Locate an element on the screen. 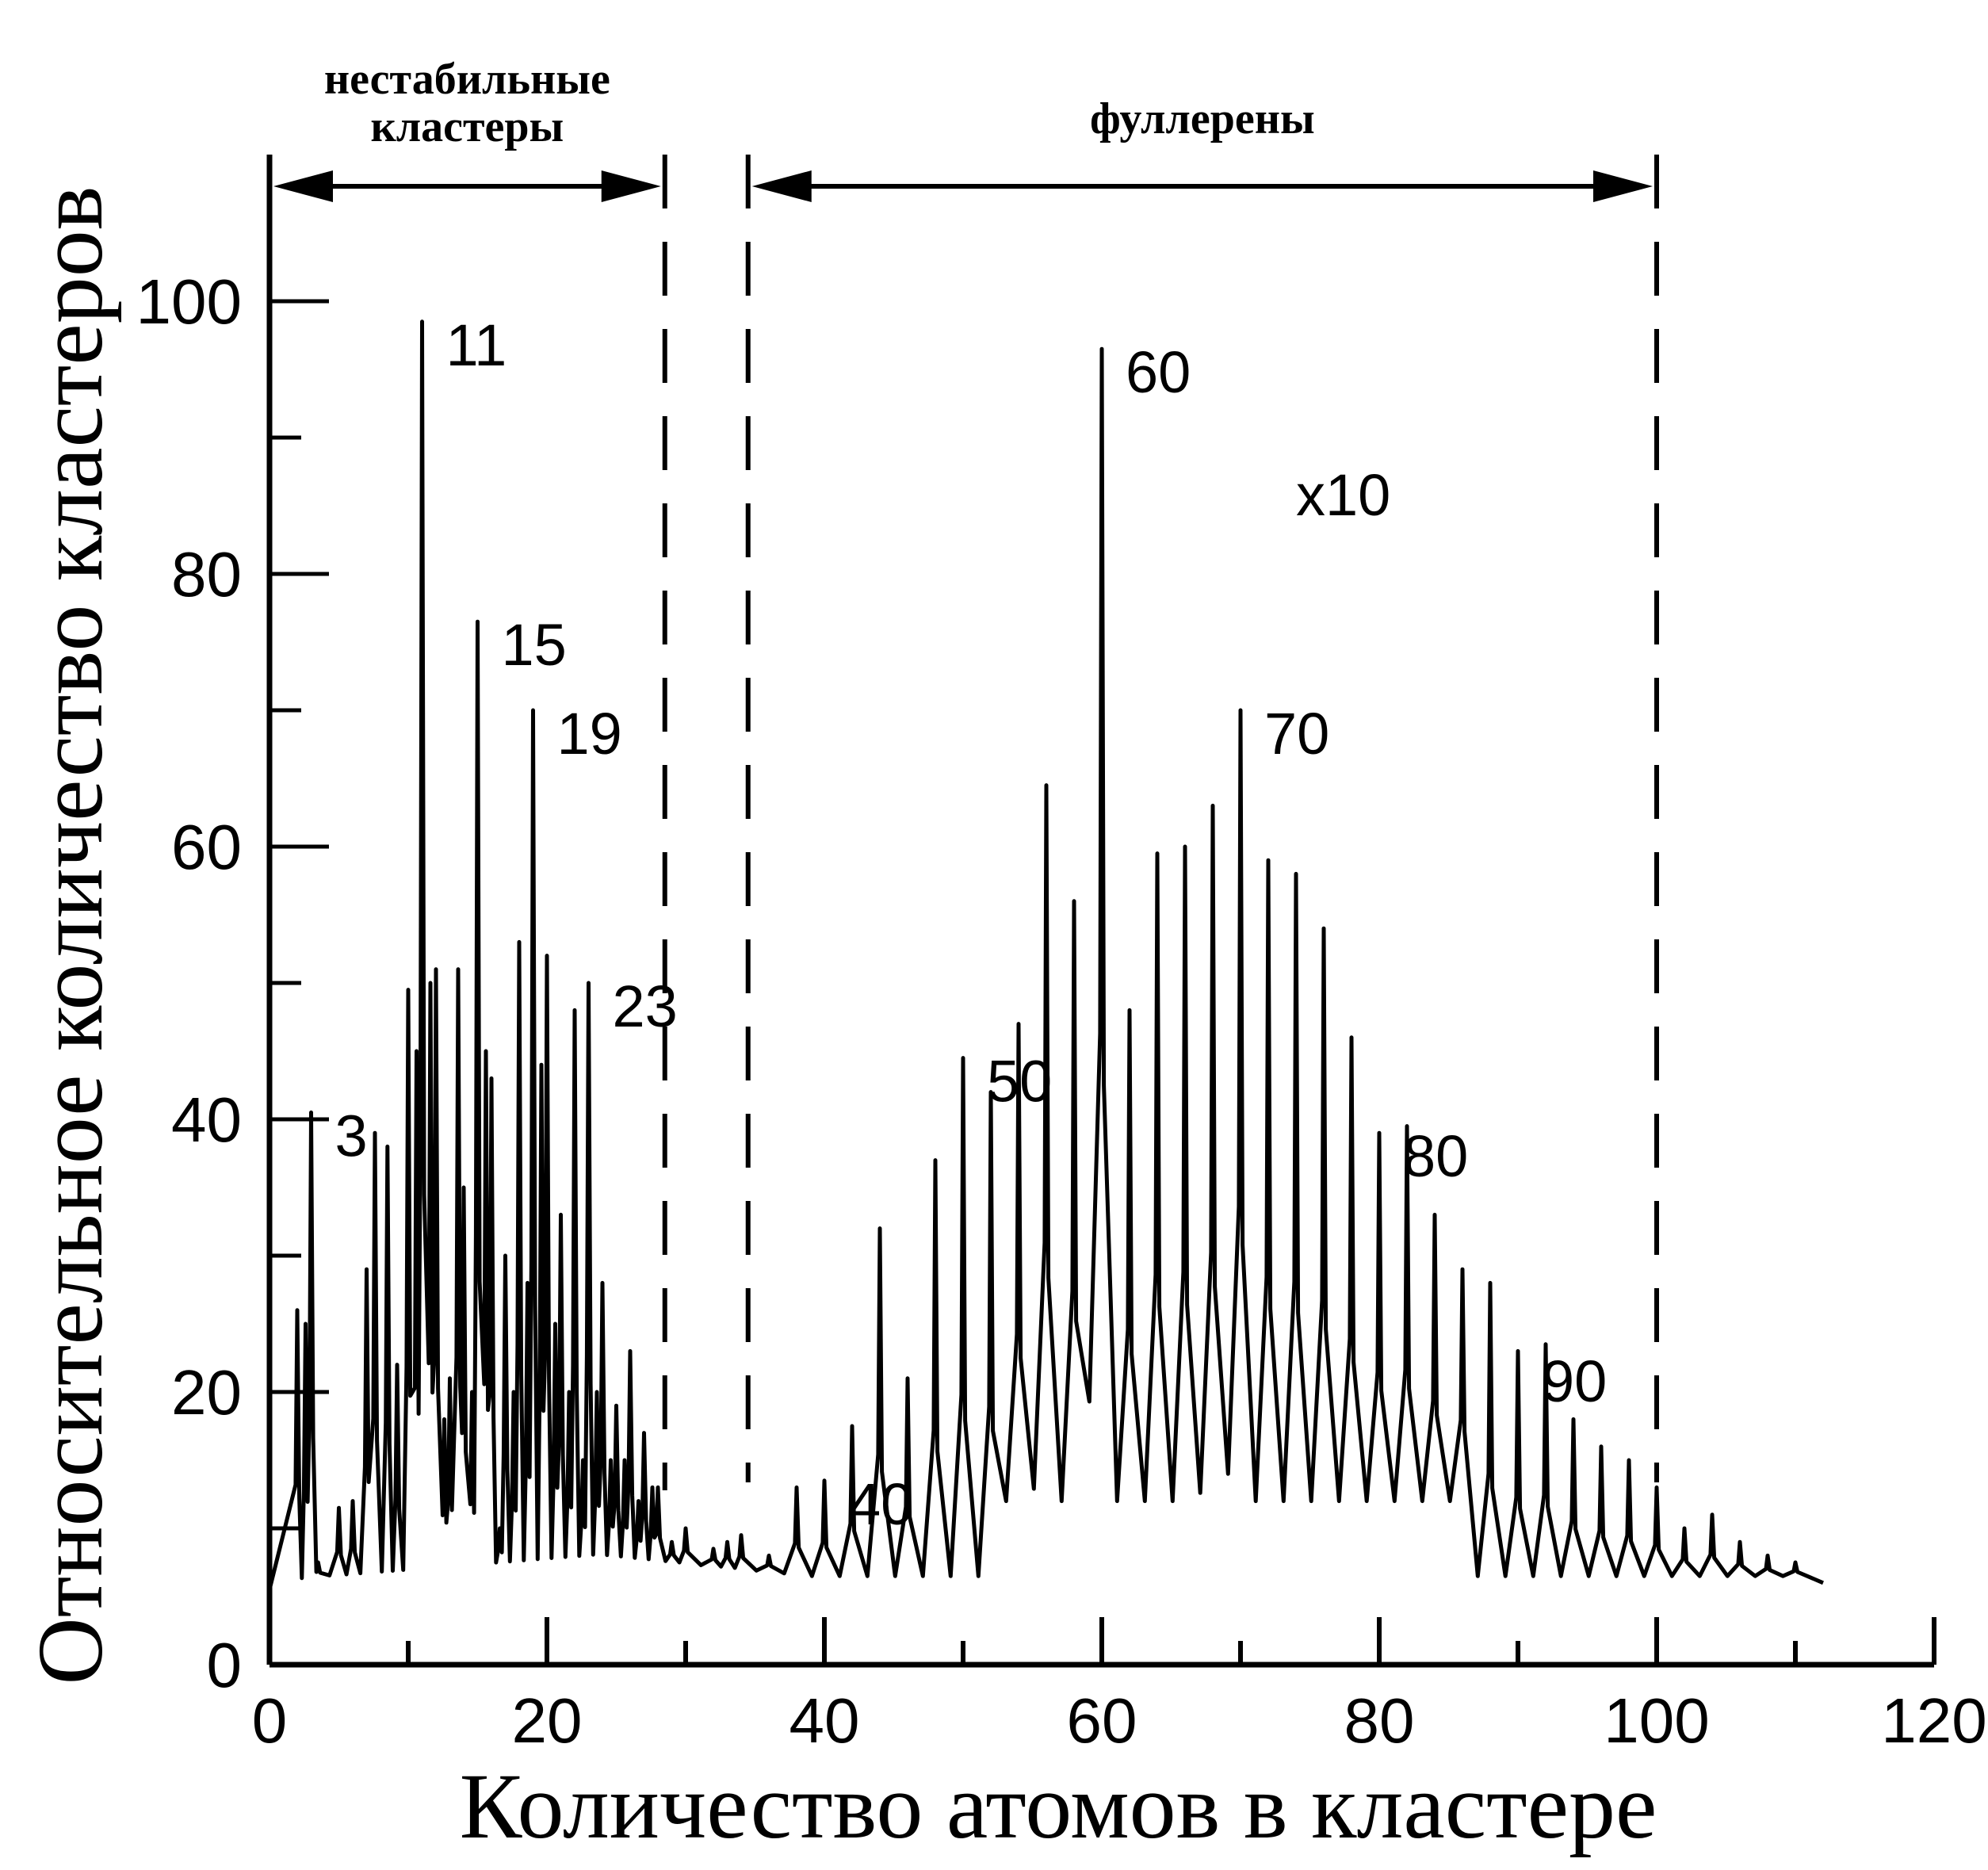  x-tick-label: 20 is located at coordinates (547, 1720).